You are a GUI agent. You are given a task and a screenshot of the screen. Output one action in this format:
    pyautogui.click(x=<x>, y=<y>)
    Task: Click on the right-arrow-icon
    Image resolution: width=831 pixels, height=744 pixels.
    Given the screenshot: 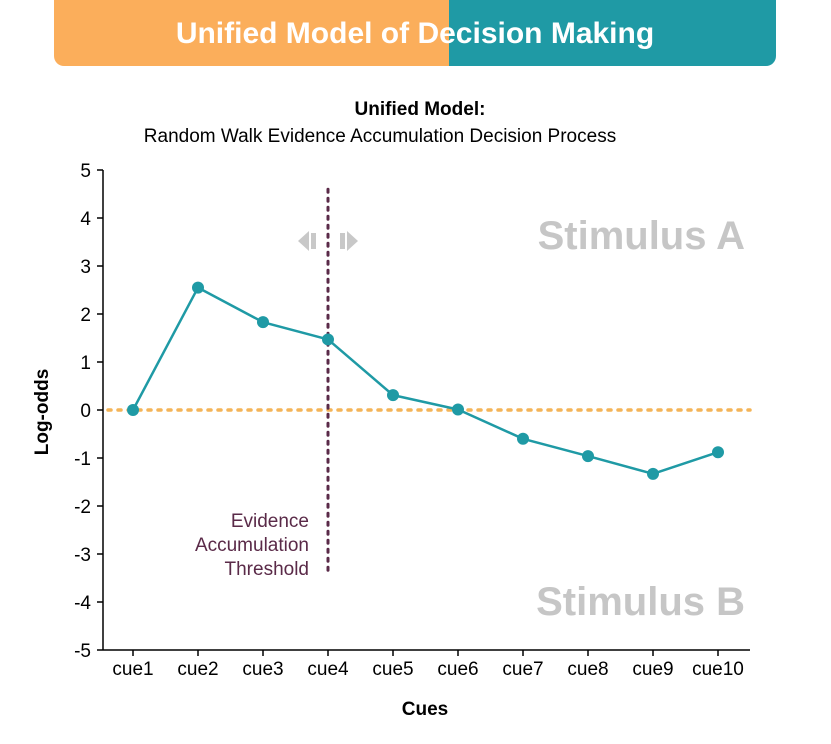 What is the action you would take?
    pyautogui.click(x=352, y=241)
    